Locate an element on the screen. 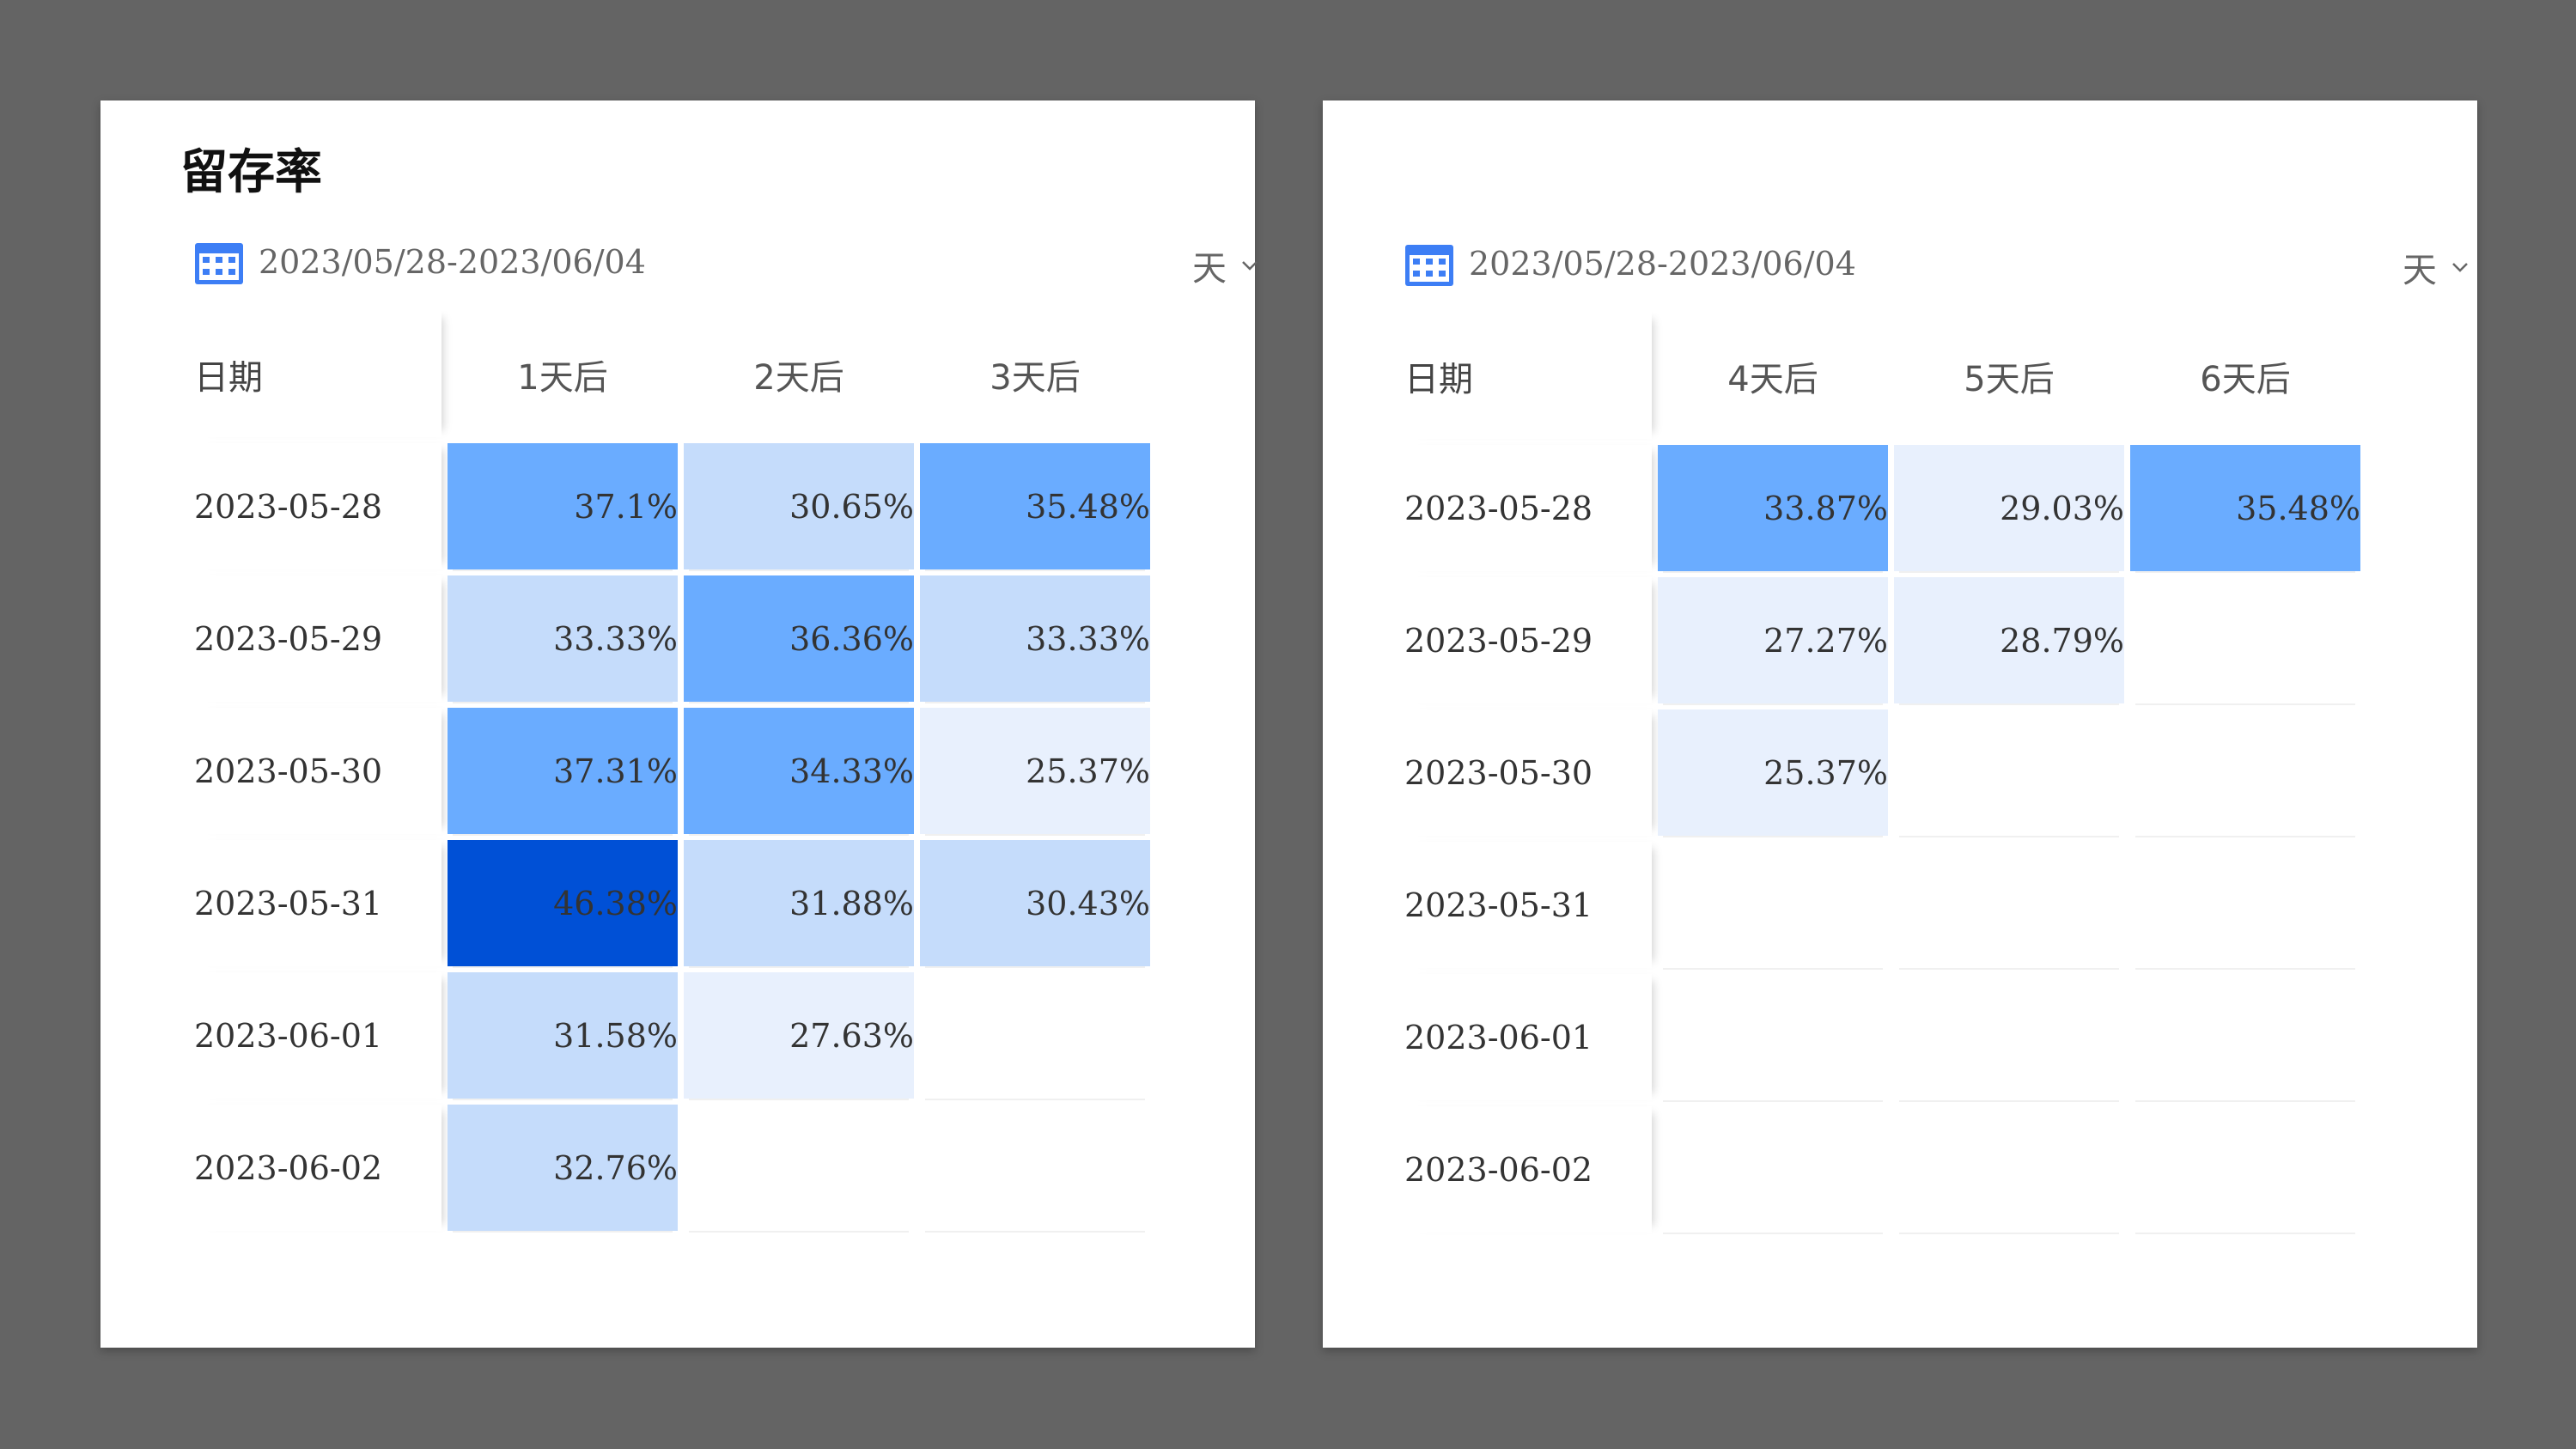 The image size is (2576, 1449). retention-cell: 27.63% is located at coordinates (799, 1035).